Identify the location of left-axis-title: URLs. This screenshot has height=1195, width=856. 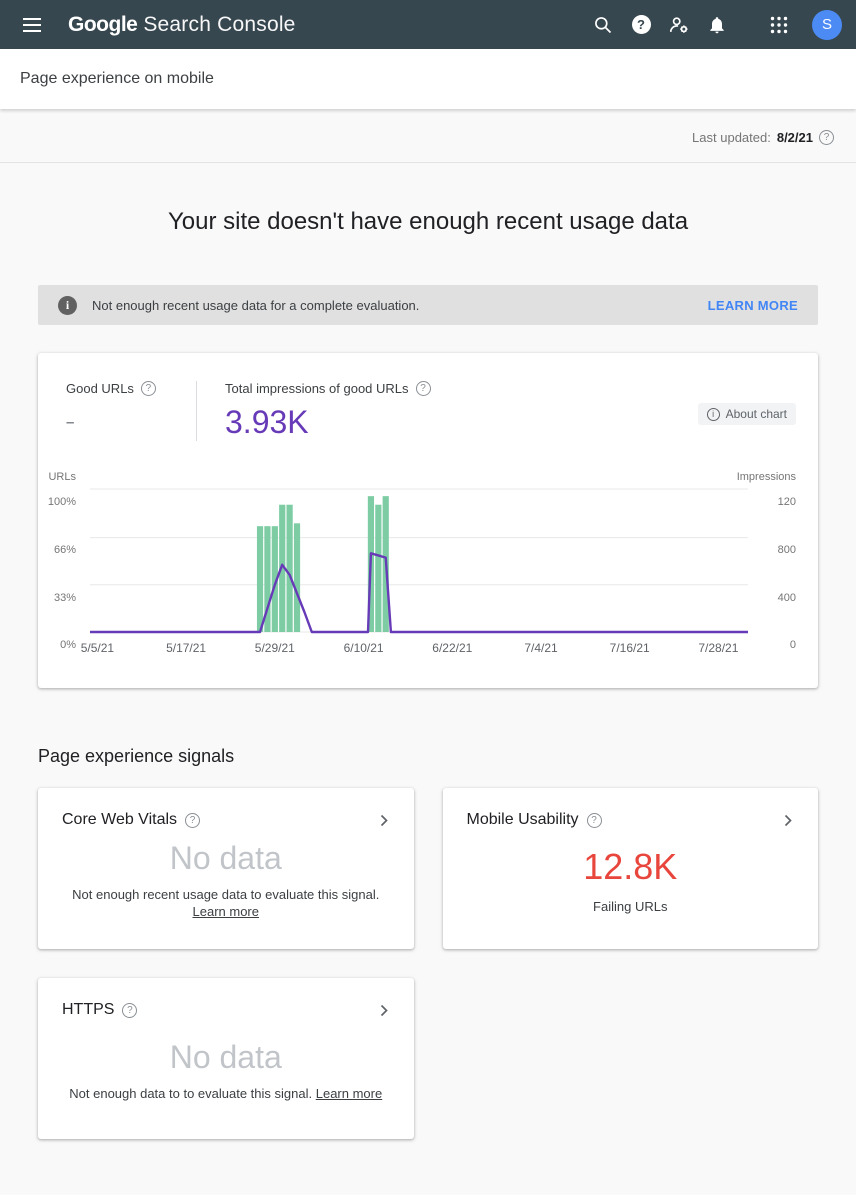
(62, 477).